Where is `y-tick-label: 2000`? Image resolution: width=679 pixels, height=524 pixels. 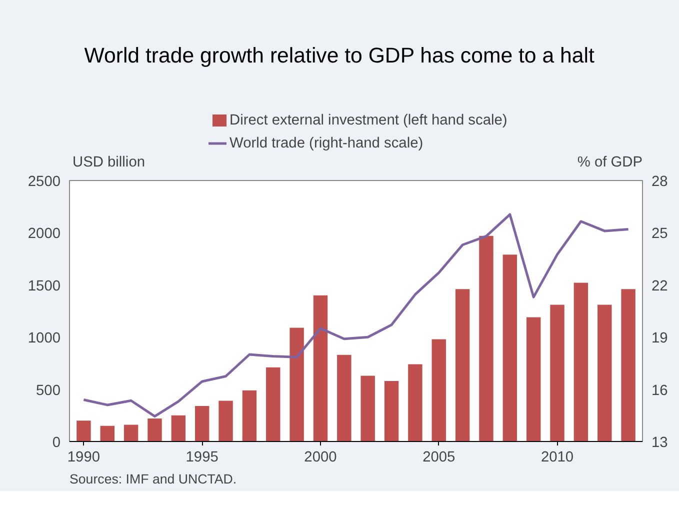 y-tick-label: 2000 is located at coordinates (44, 234).